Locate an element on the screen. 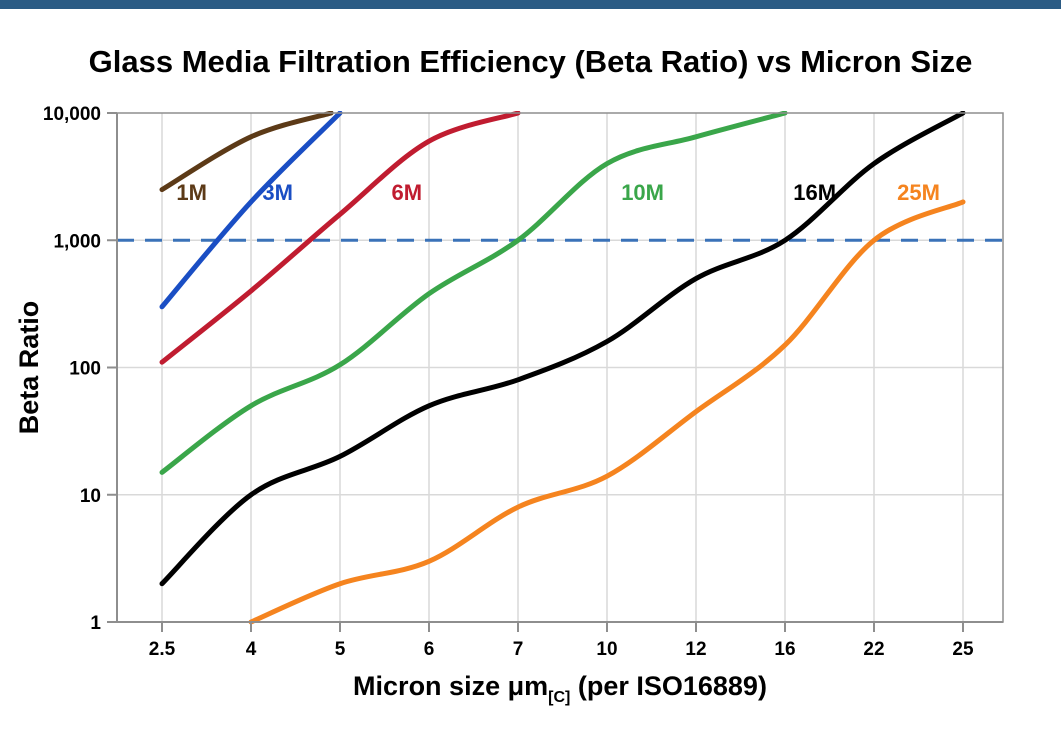 The width and height of the screenshot is (1061, 748). x-tick-label: 4 is located at coordinates (251, 649).